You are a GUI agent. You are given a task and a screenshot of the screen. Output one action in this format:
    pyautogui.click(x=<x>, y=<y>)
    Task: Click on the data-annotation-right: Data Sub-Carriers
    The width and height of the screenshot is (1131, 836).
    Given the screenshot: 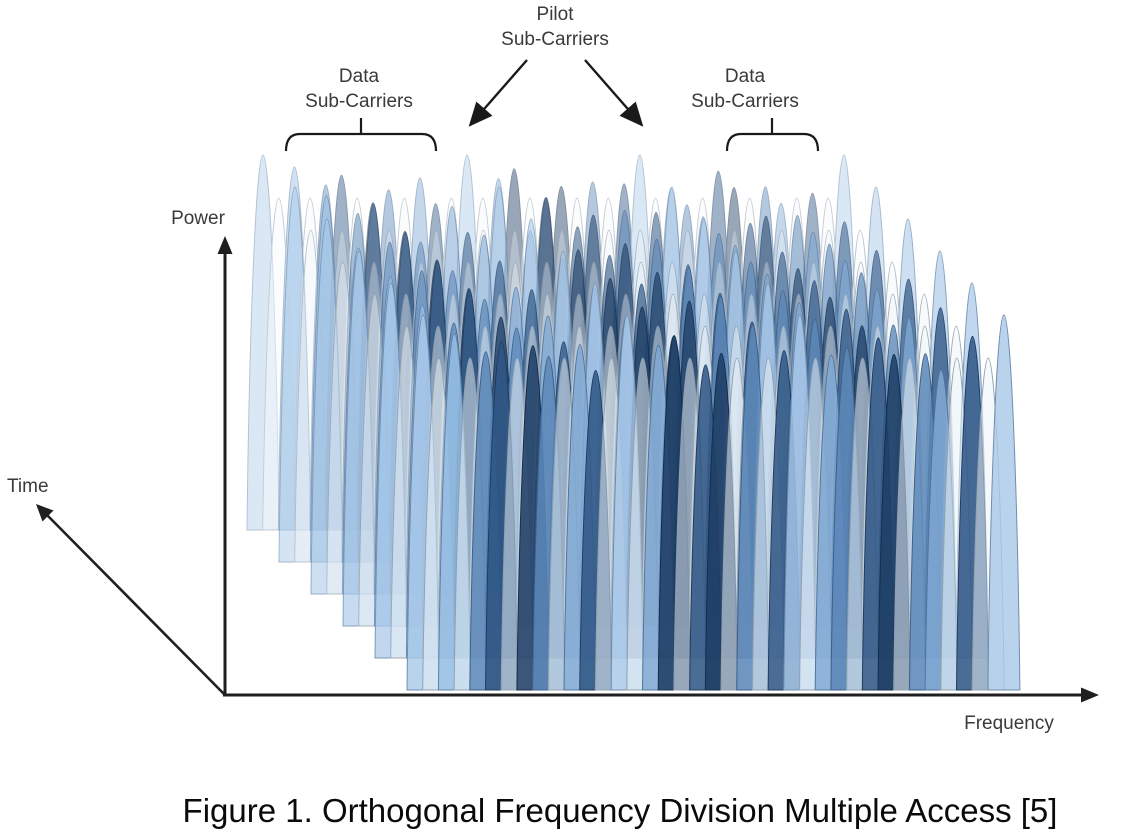 What is the action you would take?
    pyautogui.click(x=755, y=109)
    